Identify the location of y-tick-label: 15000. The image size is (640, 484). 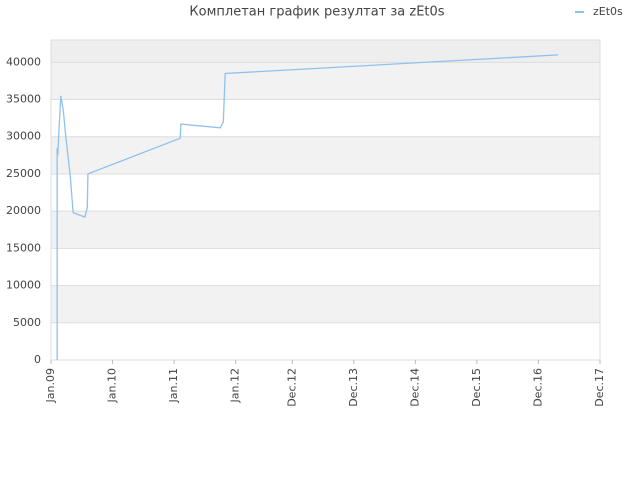
(23, 247).